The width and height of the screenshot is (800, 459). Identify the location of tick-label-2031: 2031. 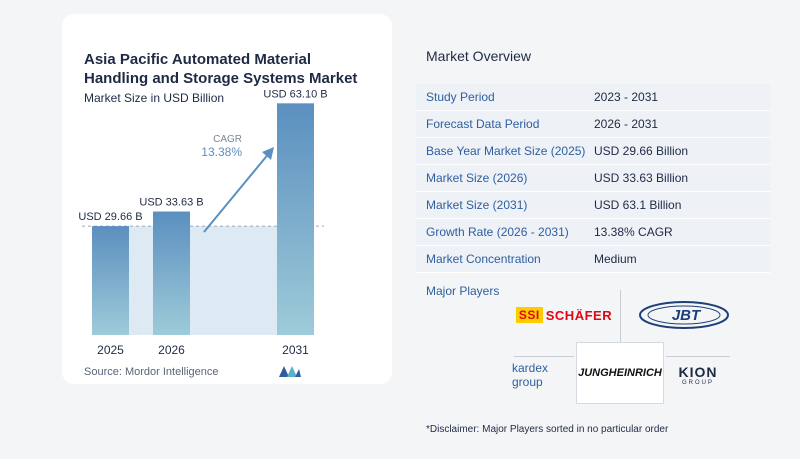
(295, 350).